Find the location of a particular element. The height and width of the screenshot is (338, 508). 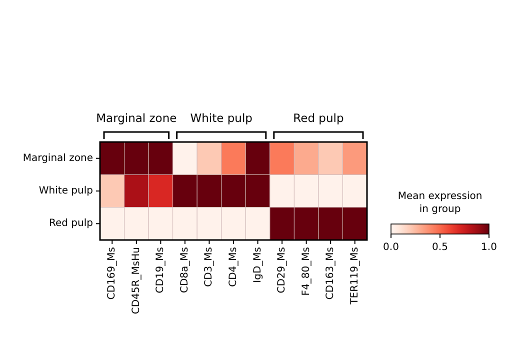

x-tick-label: CD4_Ms is located at coordinates (233, 267).